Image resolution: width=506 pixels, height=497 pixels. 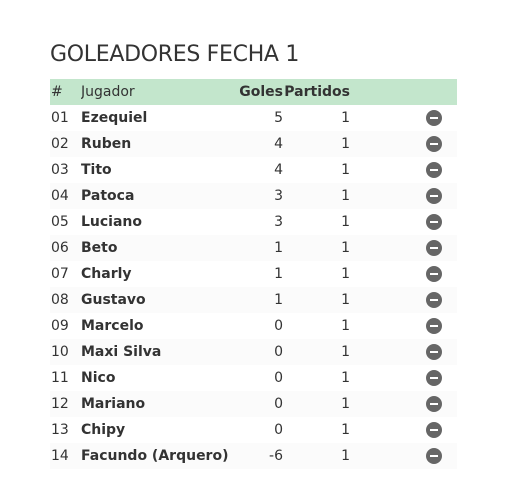 I want to click on table-row: 08 Gustavo 1 1, so click(x=253, y=300).